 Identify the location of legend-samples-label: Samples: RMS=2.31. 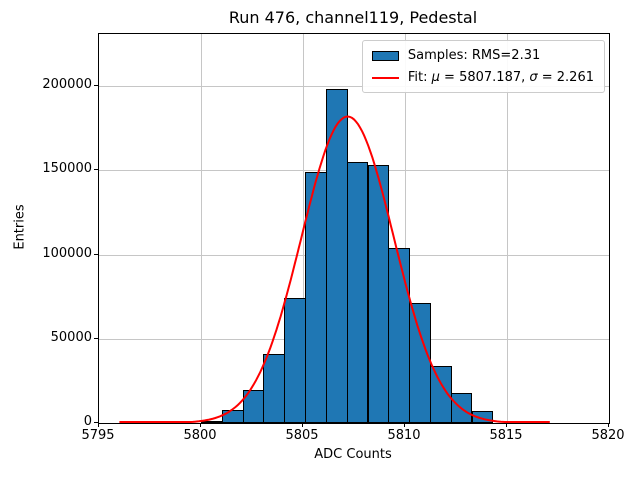
(474, 55).